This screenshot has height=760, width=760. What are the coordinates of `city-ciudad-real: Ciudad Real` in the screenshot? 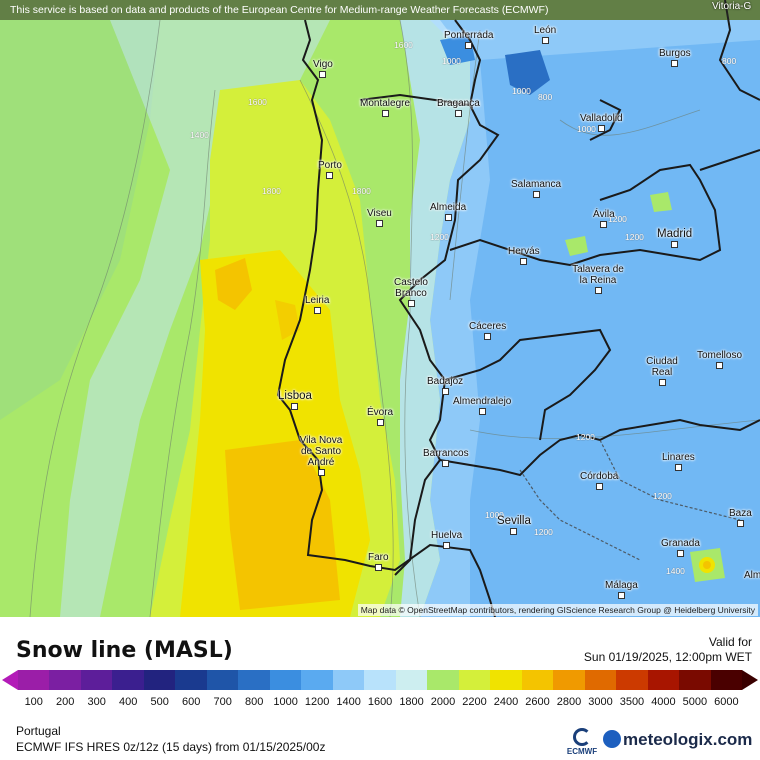 It's located at (662, 371).